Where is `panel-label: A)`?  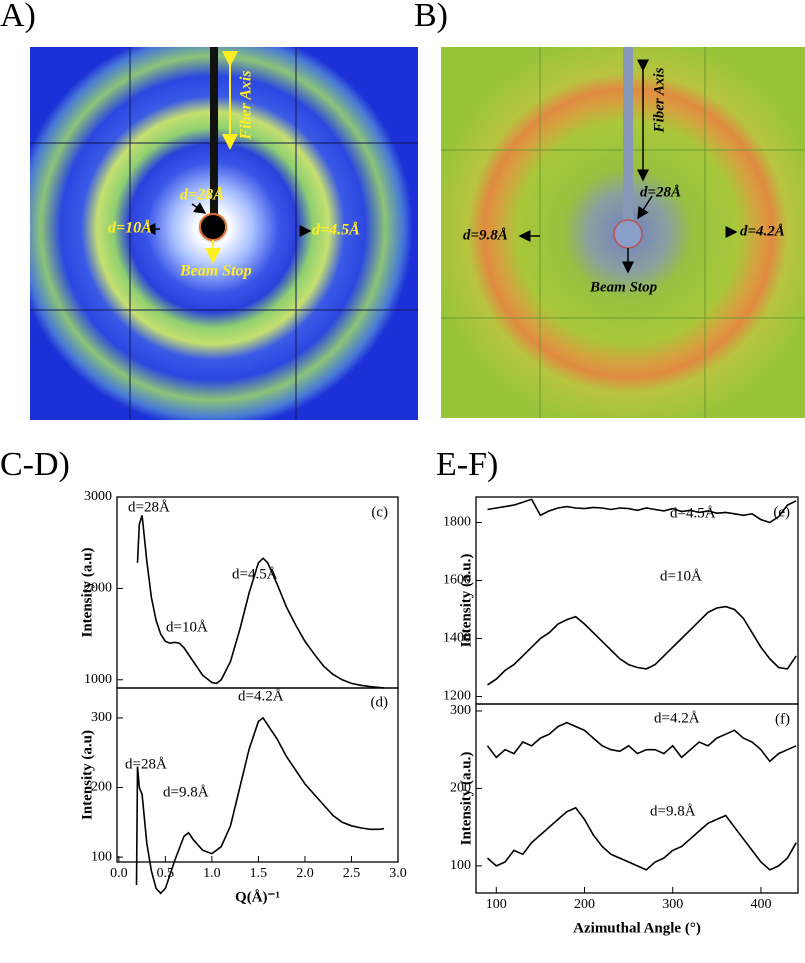 panel-label: A) is located at coordinates (18, 17).